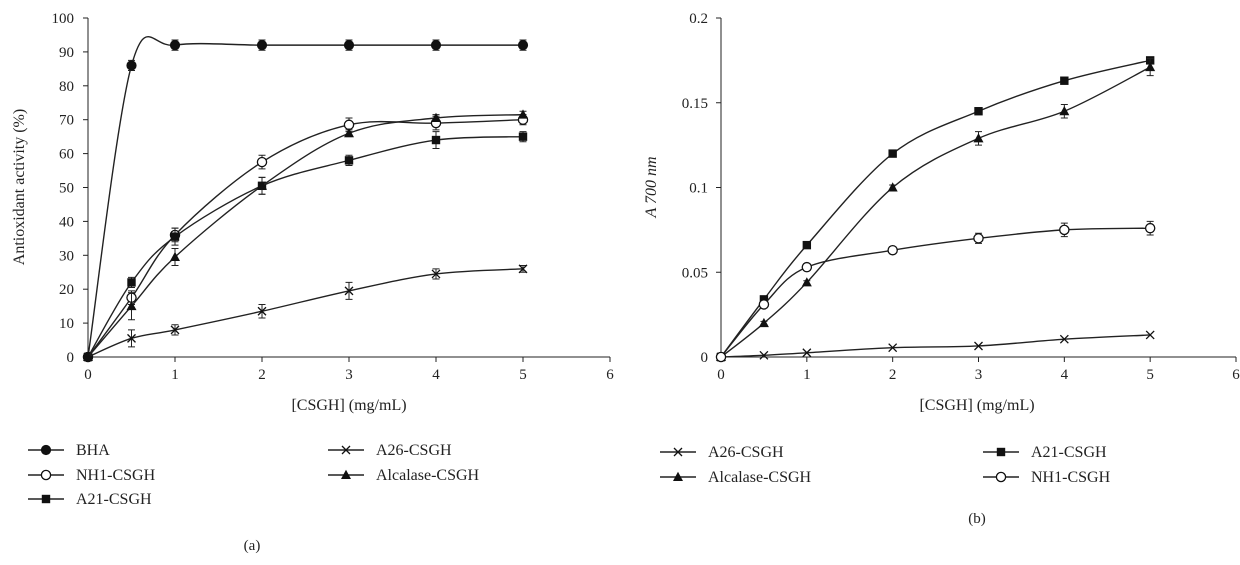  What do you see at coordinates (88, 375) in the screenshot?
I see `panel-a-x-tick-label: 0` at bounding box center [88, 375].